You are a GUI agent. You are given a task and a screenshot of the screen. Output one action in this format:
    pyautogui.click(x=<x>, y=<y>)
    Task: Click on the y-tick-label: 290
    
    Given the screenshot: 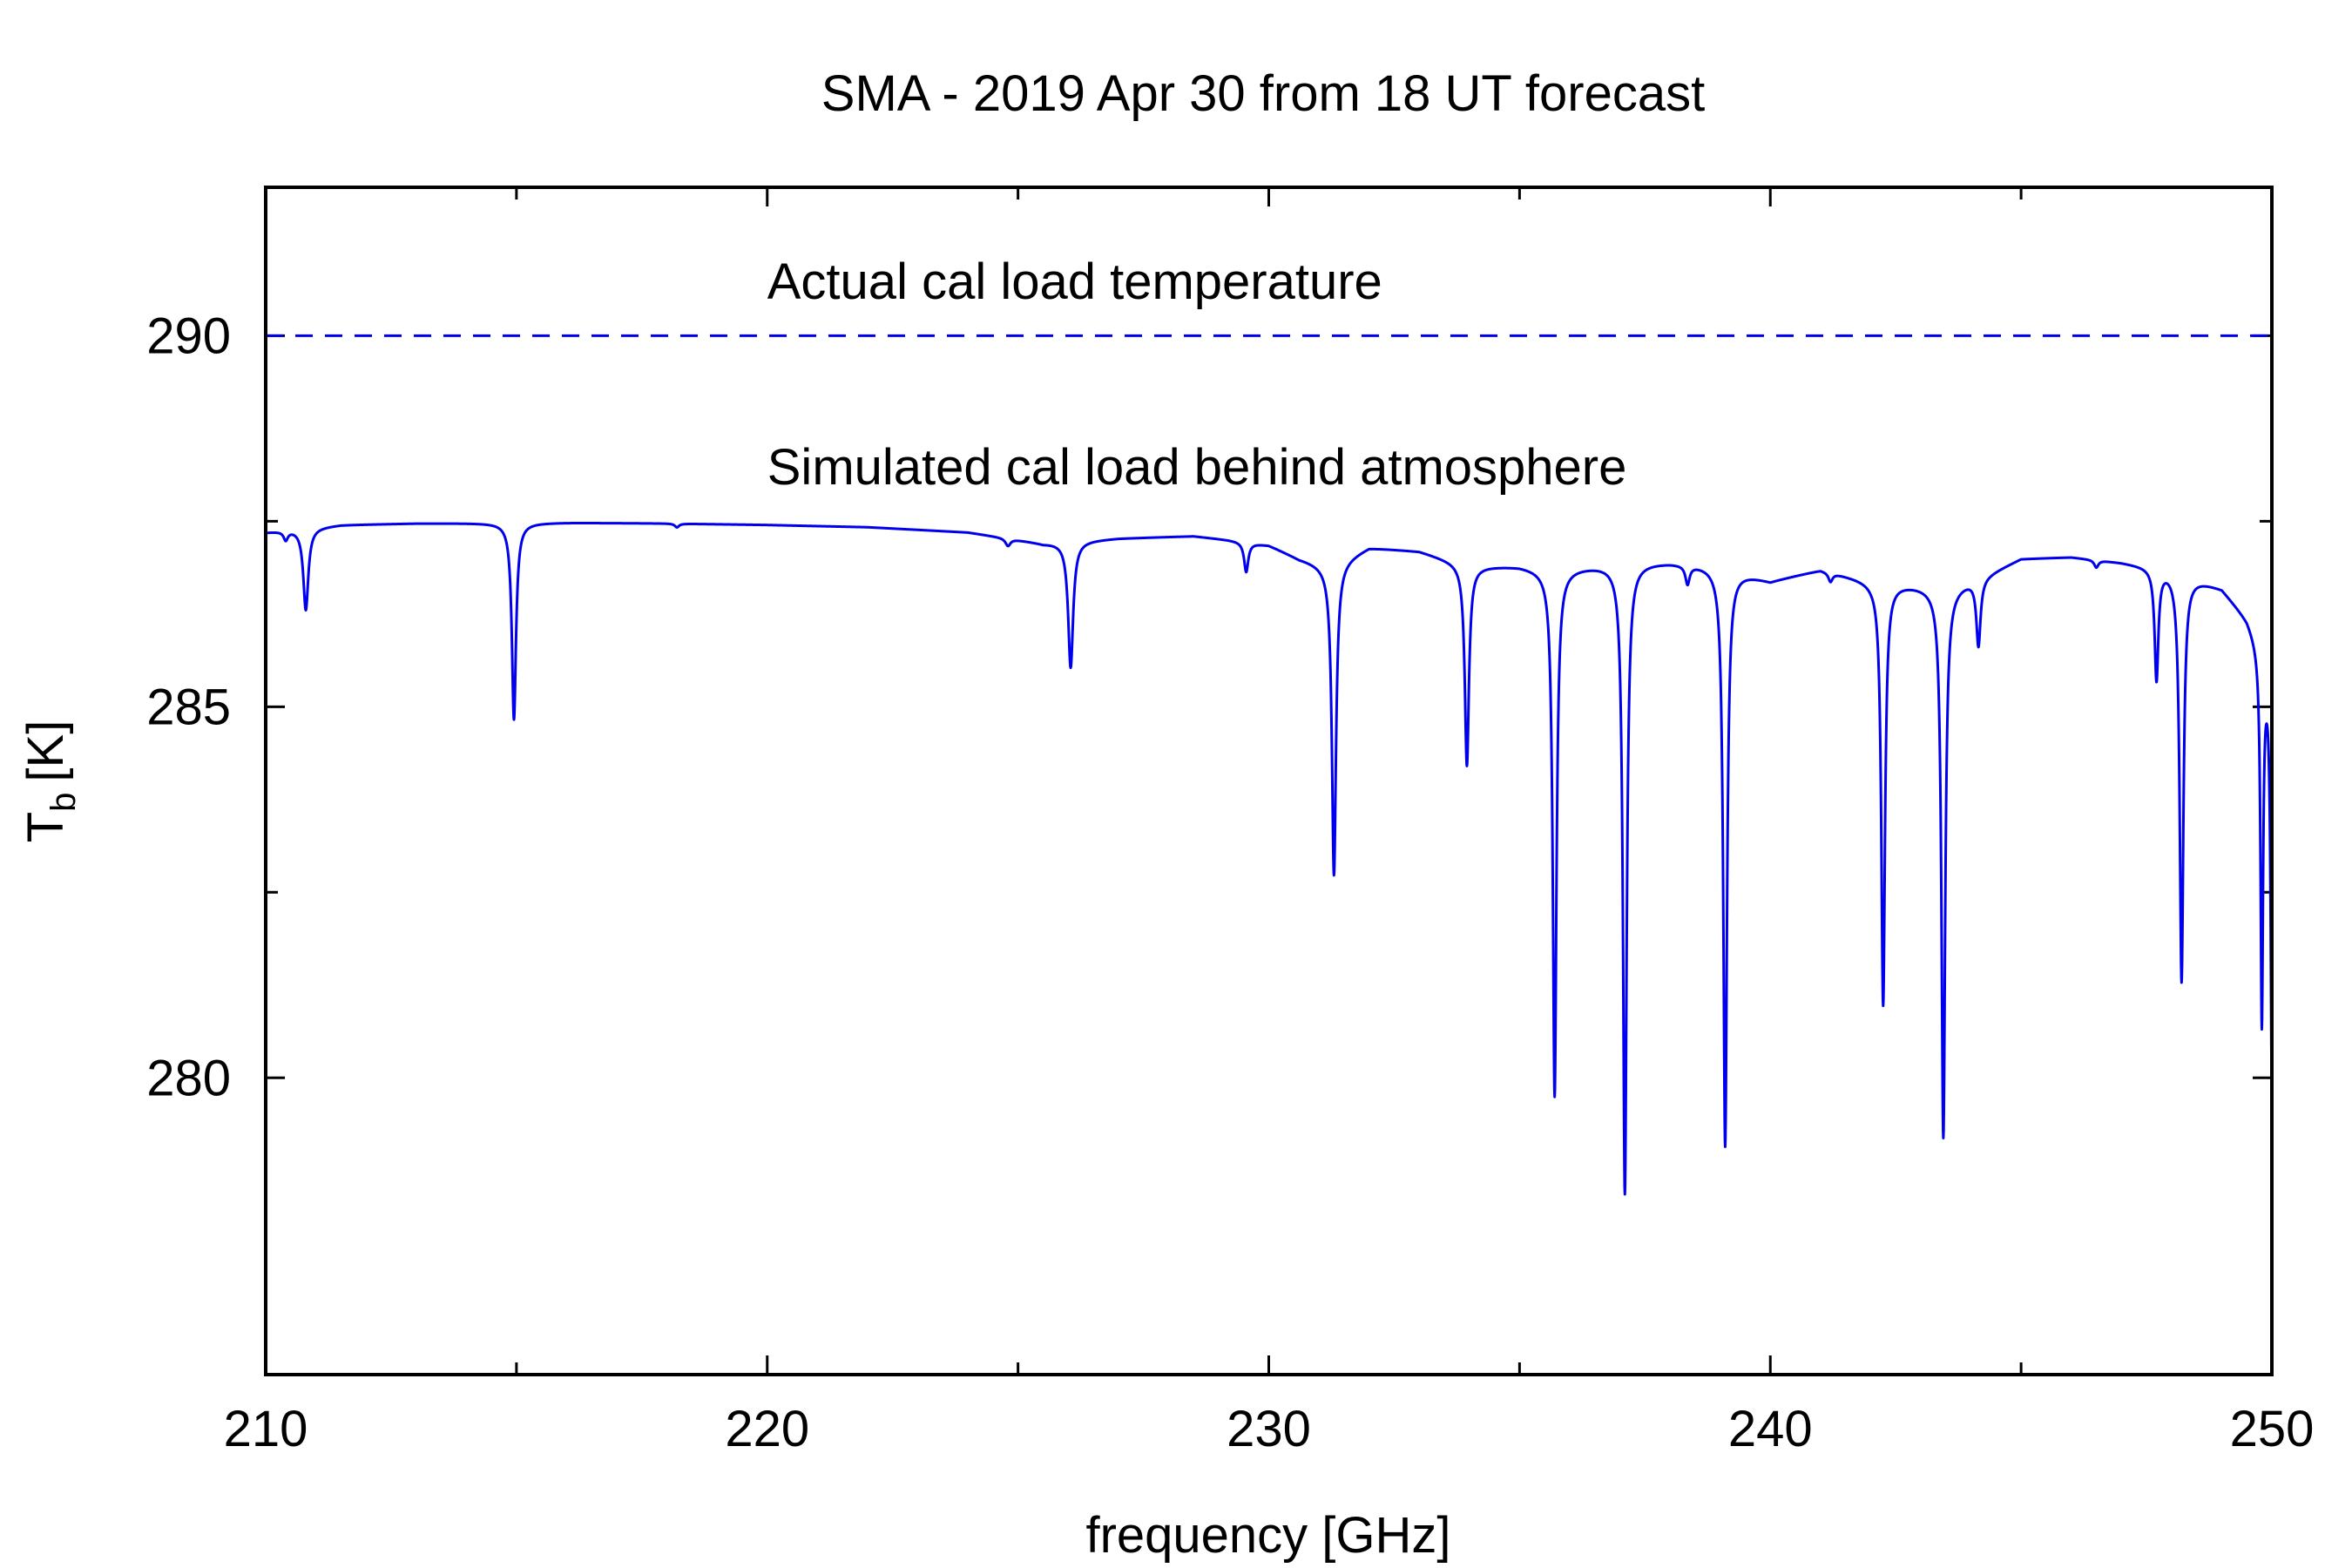 What is the action you would take?
    pyautogui.click(x=188, y=336)
    